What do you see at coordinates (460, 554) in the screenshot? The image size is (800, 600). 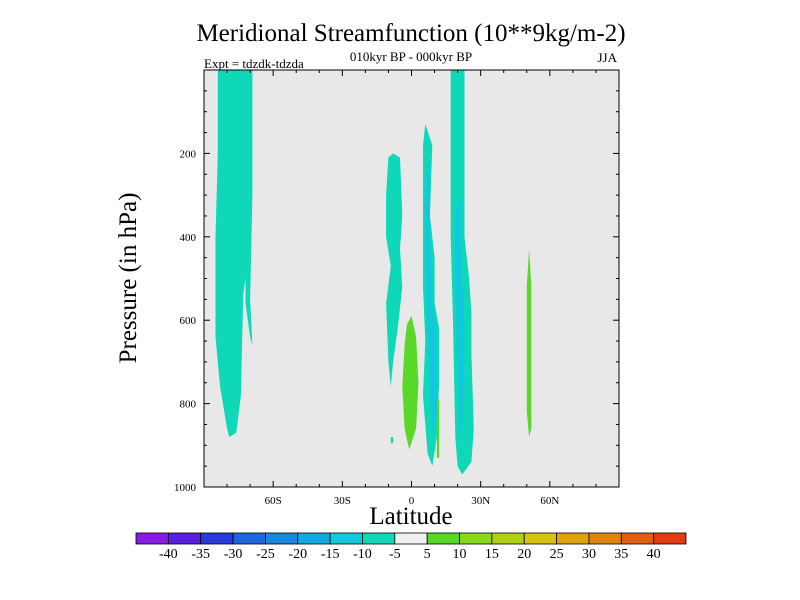 I see `colorbar-label: 10` at bounding box center [460, 554].